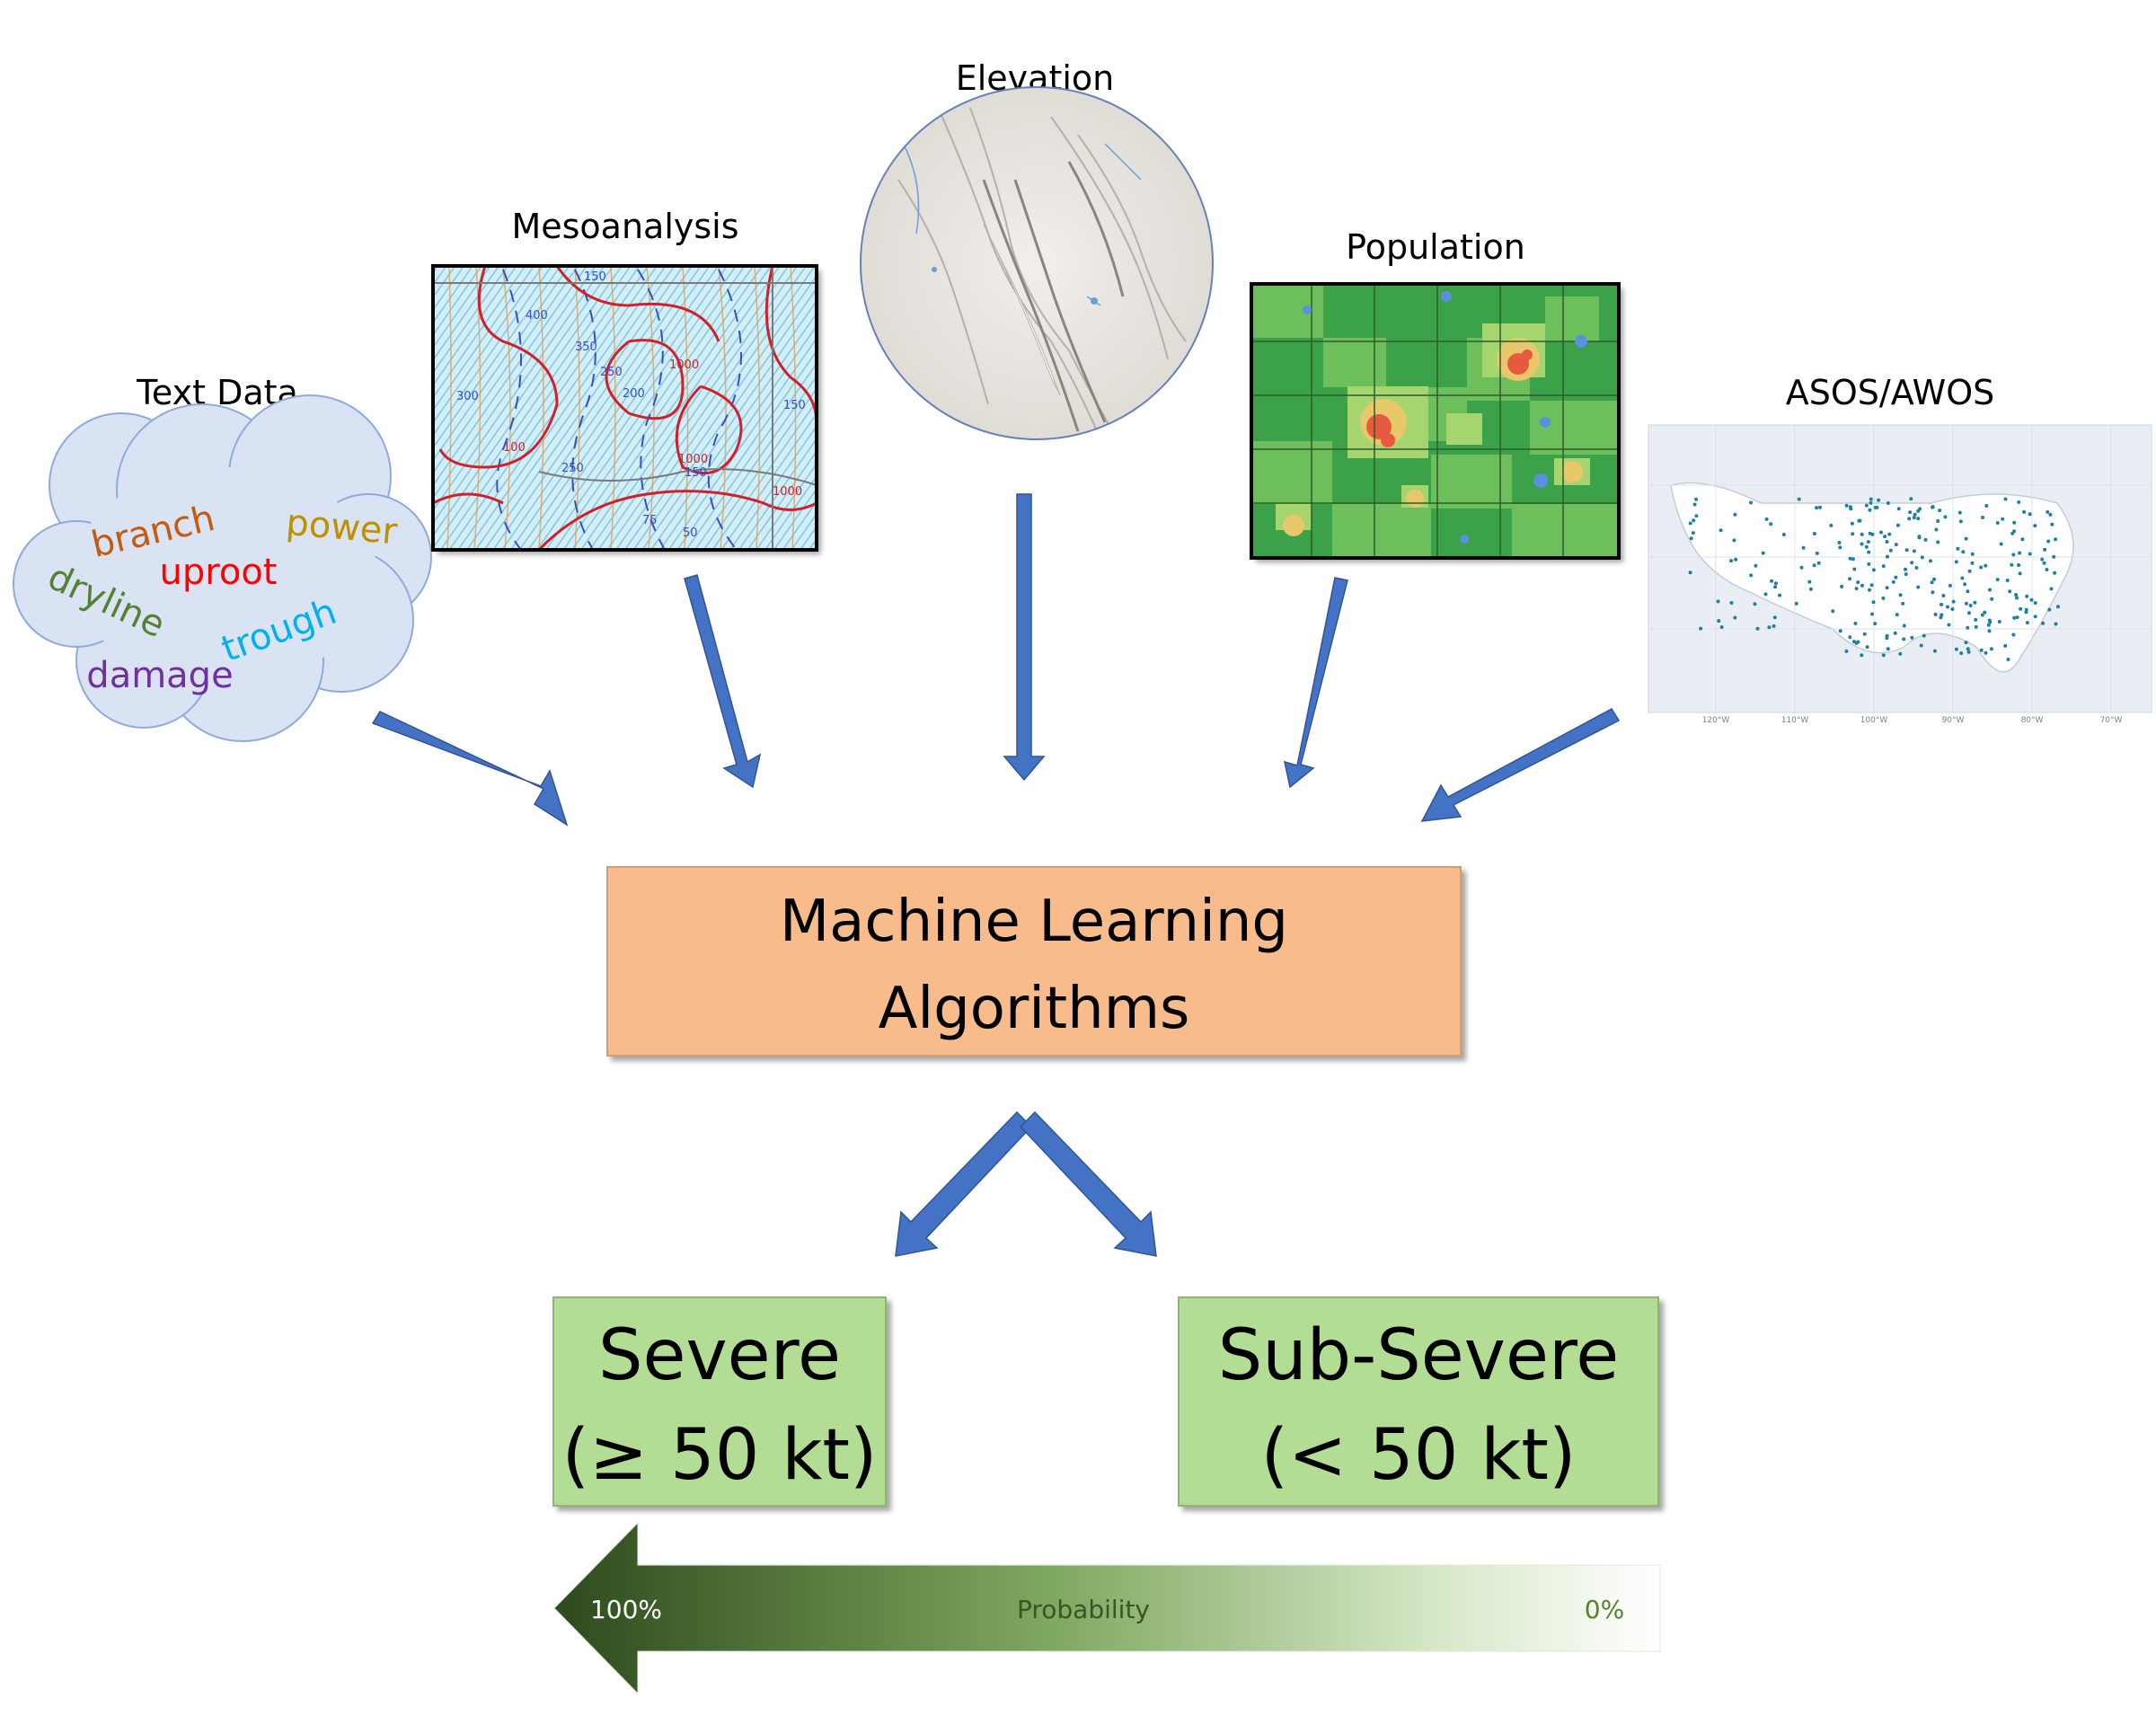 This screenshot has height=1725, width=2156. Describe the element at coordinates (719, 1401) in the screenshot. I see `severe-box: Severe (≥ 50 kt)` at that location.